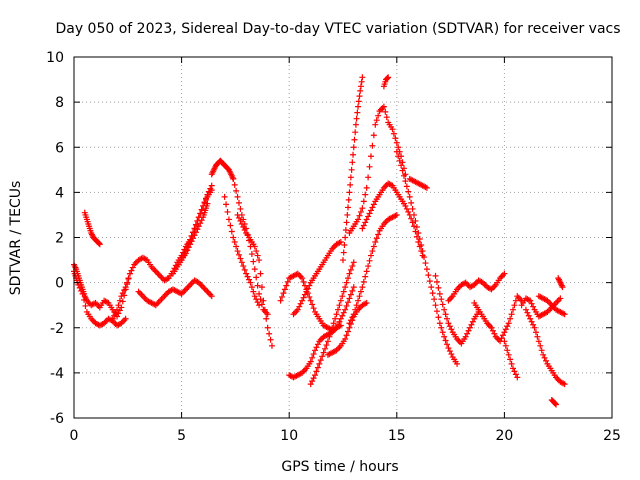  I want to click on y-tick-label: 6, so click(59, 148).